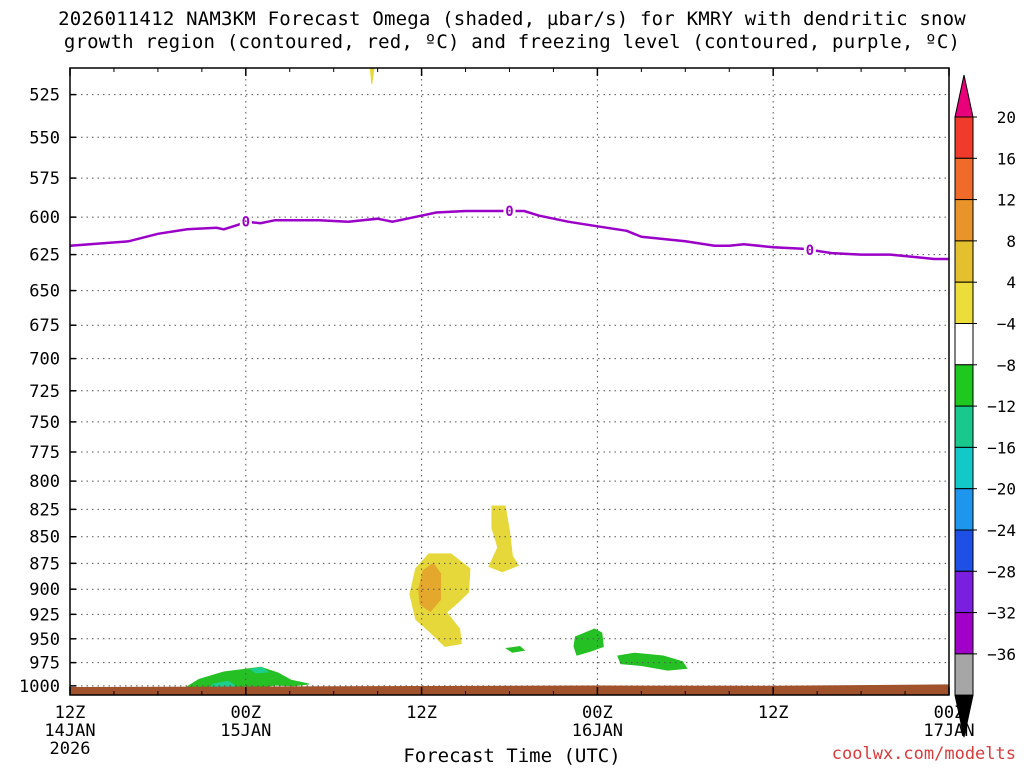 This screenshot has width=1024, height=768. I want to click on y-tick-label-1000: 1000, so click(39, 687).